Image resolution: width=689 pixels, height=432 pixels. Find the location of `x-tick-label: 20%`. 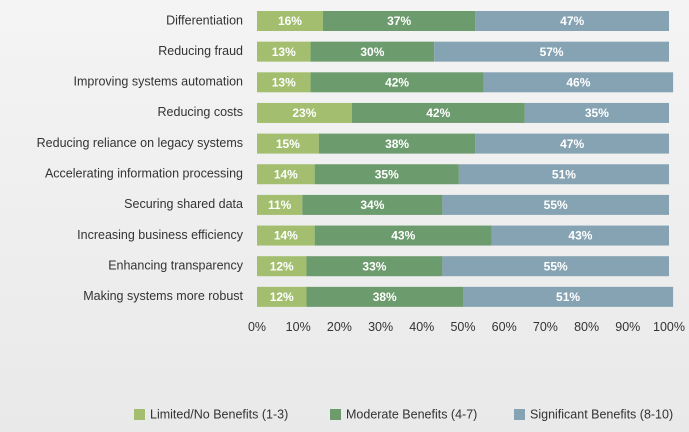

x-tick-label: 20% is located at coordinates (339, 327).